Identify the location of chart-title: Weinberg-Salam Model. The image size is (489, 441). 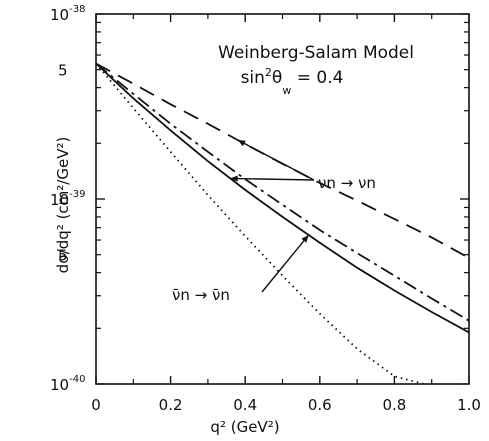
(316, 53).